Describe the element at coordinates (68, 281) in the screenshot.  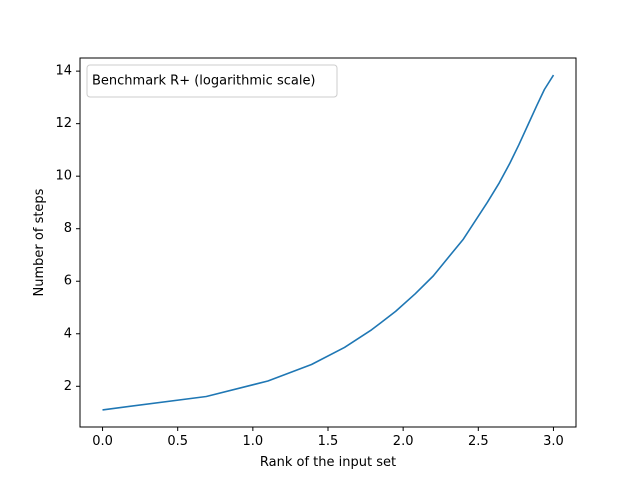
I see `y-tick-label: 6` at that location.